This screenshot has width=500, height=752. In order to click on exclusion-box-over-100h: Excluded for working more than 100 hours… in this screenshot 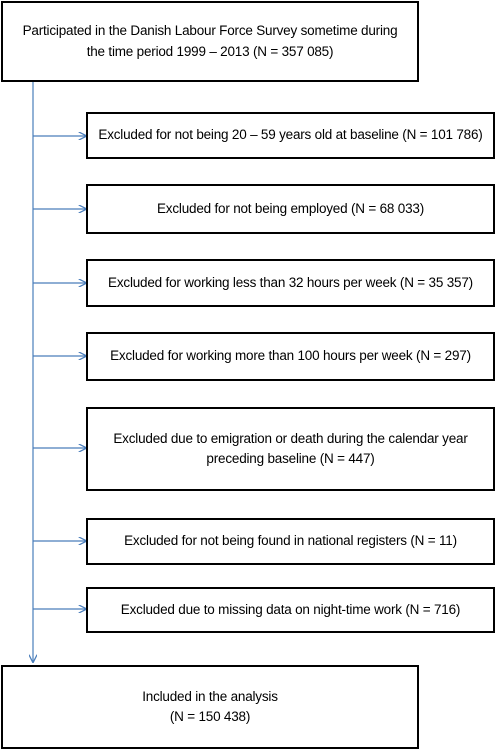, I will do `click(290, 356)`.